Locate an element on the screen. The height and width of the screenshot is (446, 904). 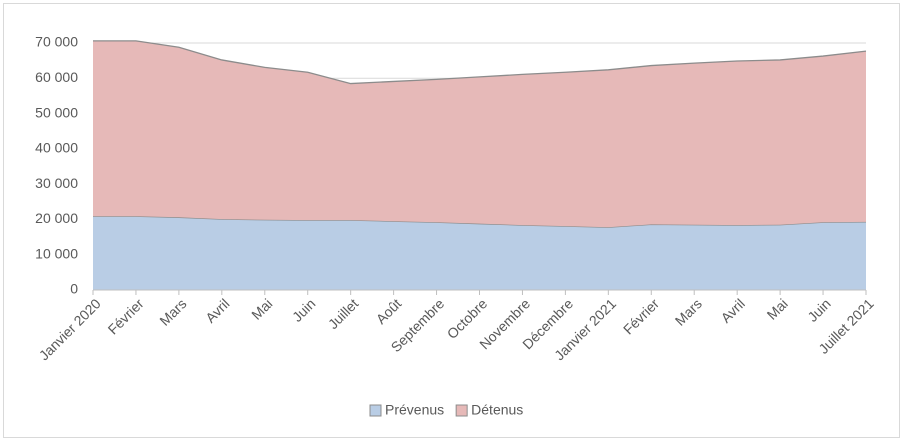
y-tick-label: 30 000 is located at coordinates (56, 183).